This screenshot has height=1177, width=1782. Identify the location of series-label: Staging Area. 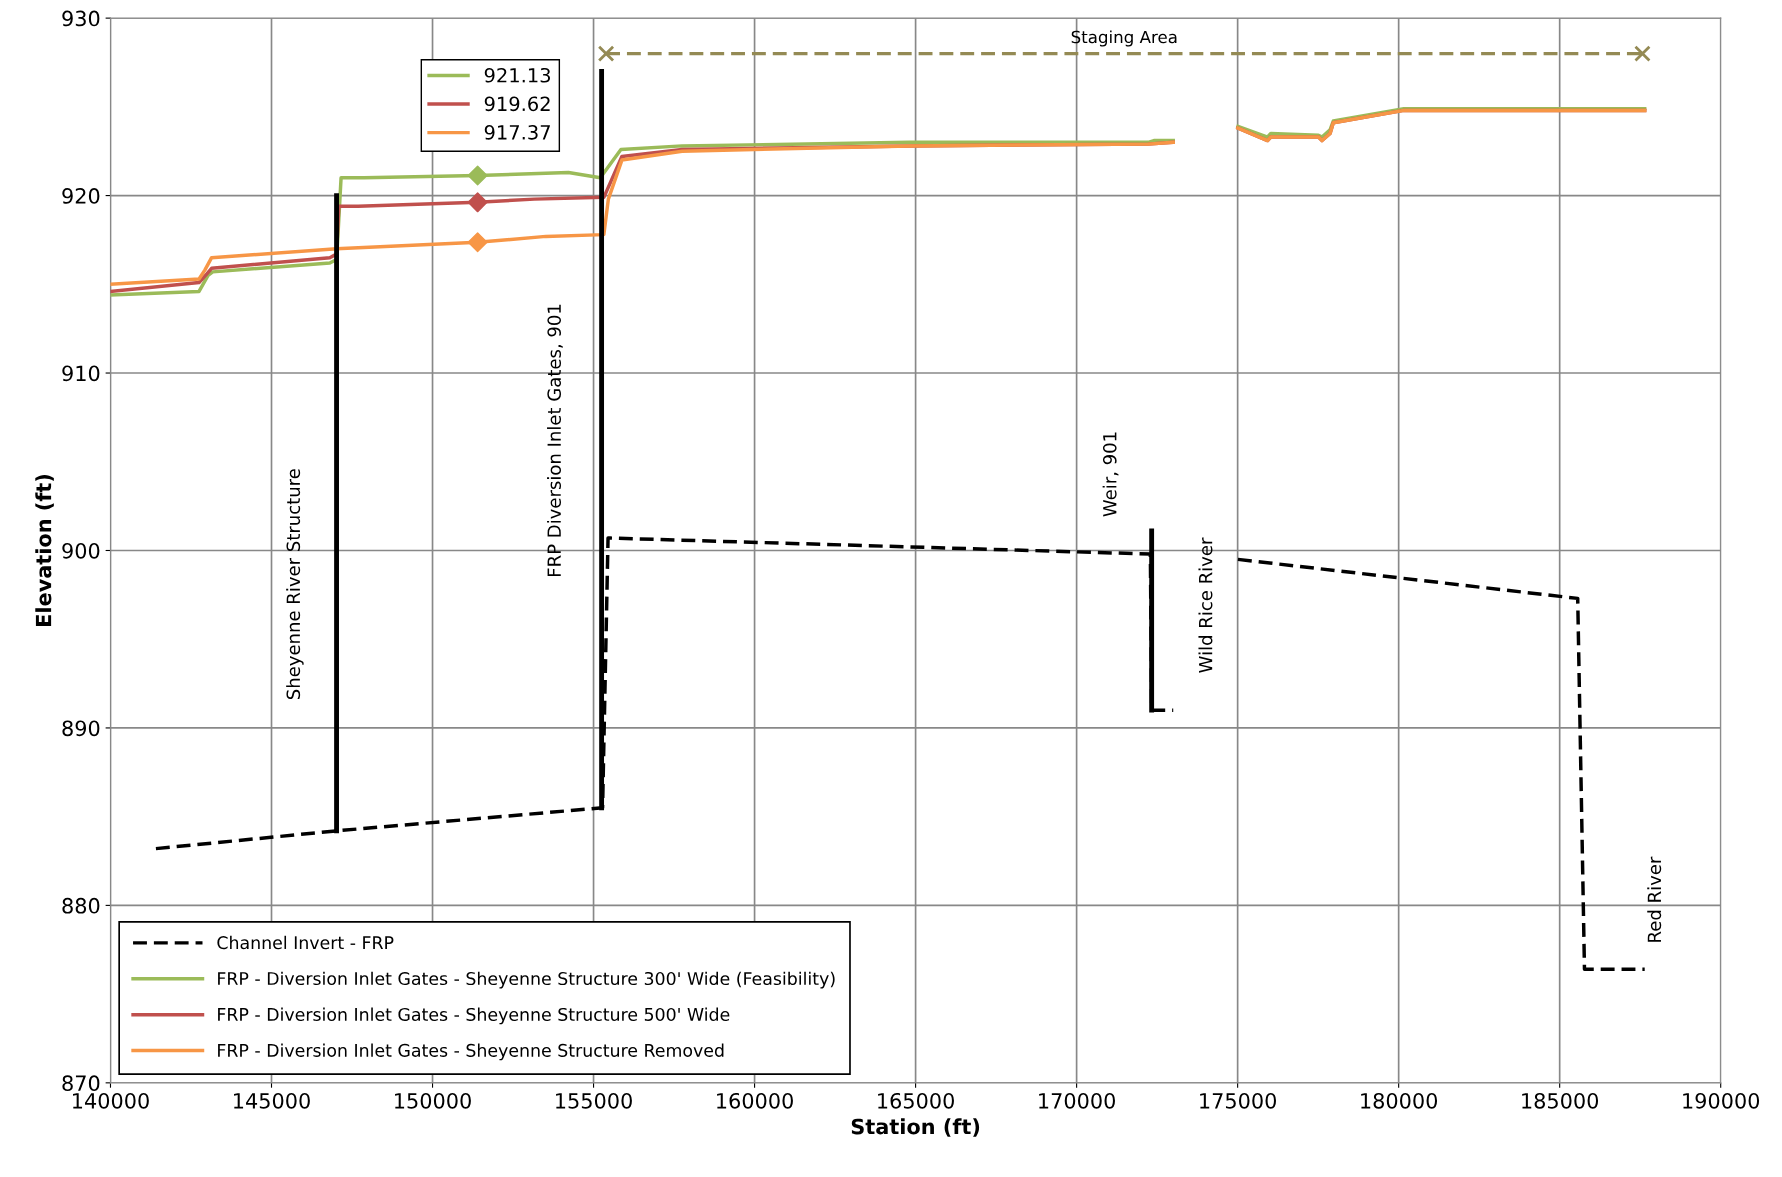
(1124, 38).